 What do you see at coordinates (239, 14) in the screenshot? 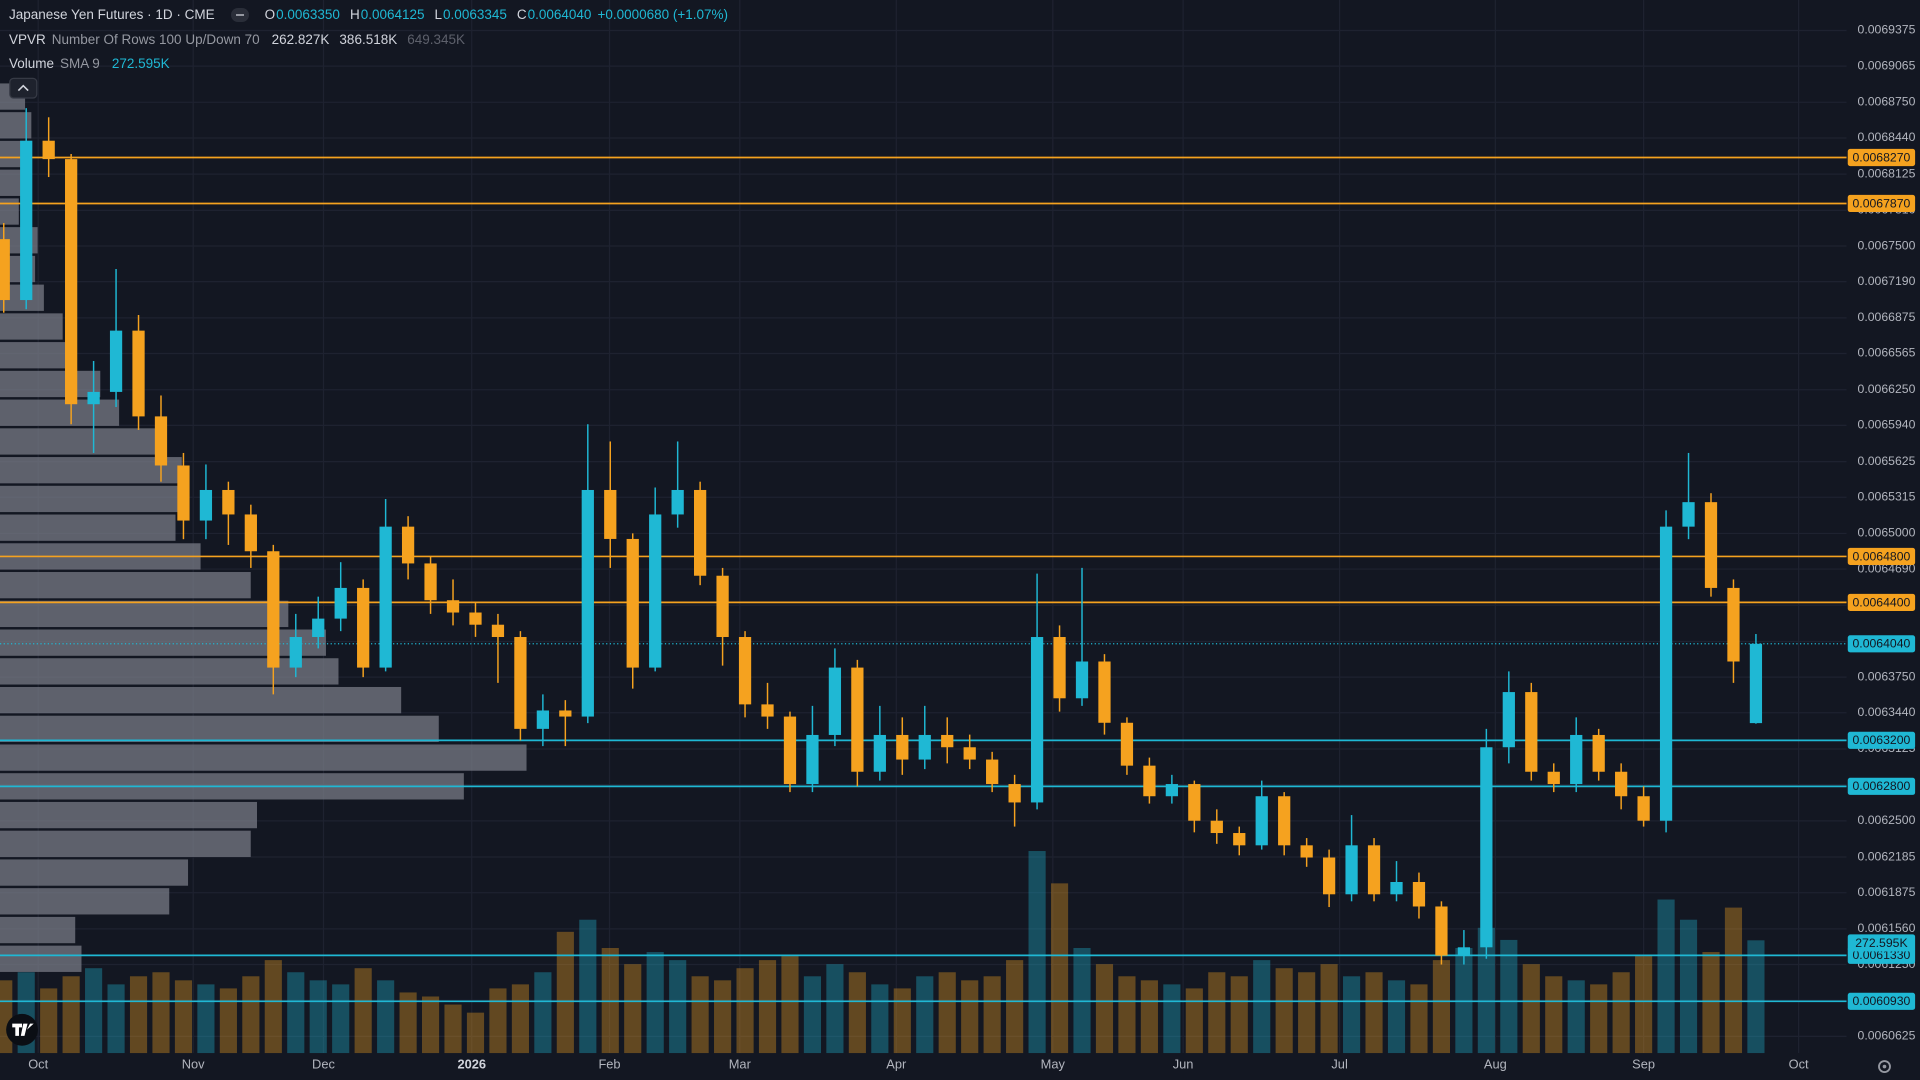
I see `visibility-toggle` at bounding box center [239, 14].